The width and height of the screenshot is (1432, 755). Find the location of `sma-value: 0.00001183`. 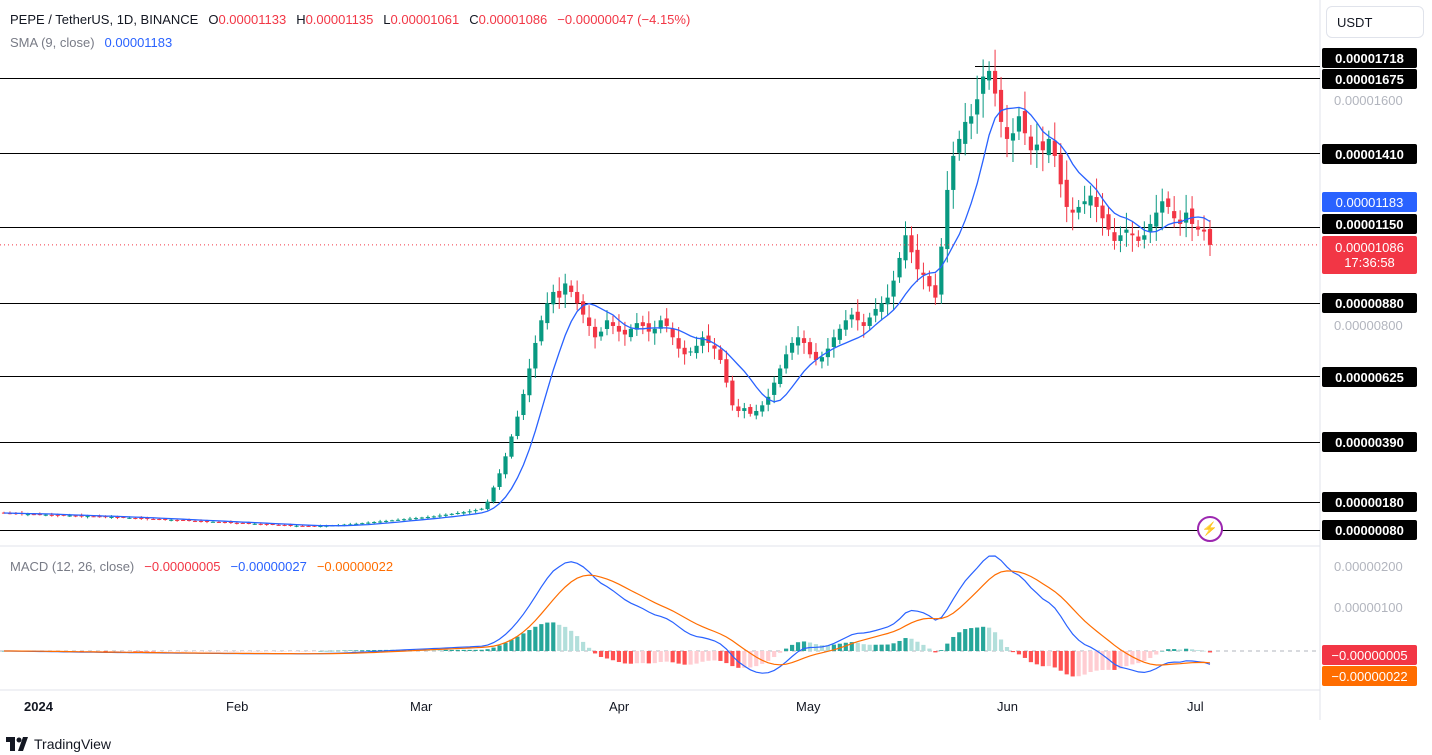

sma-value: 0.00001183 is located at coordinates (138, 42).